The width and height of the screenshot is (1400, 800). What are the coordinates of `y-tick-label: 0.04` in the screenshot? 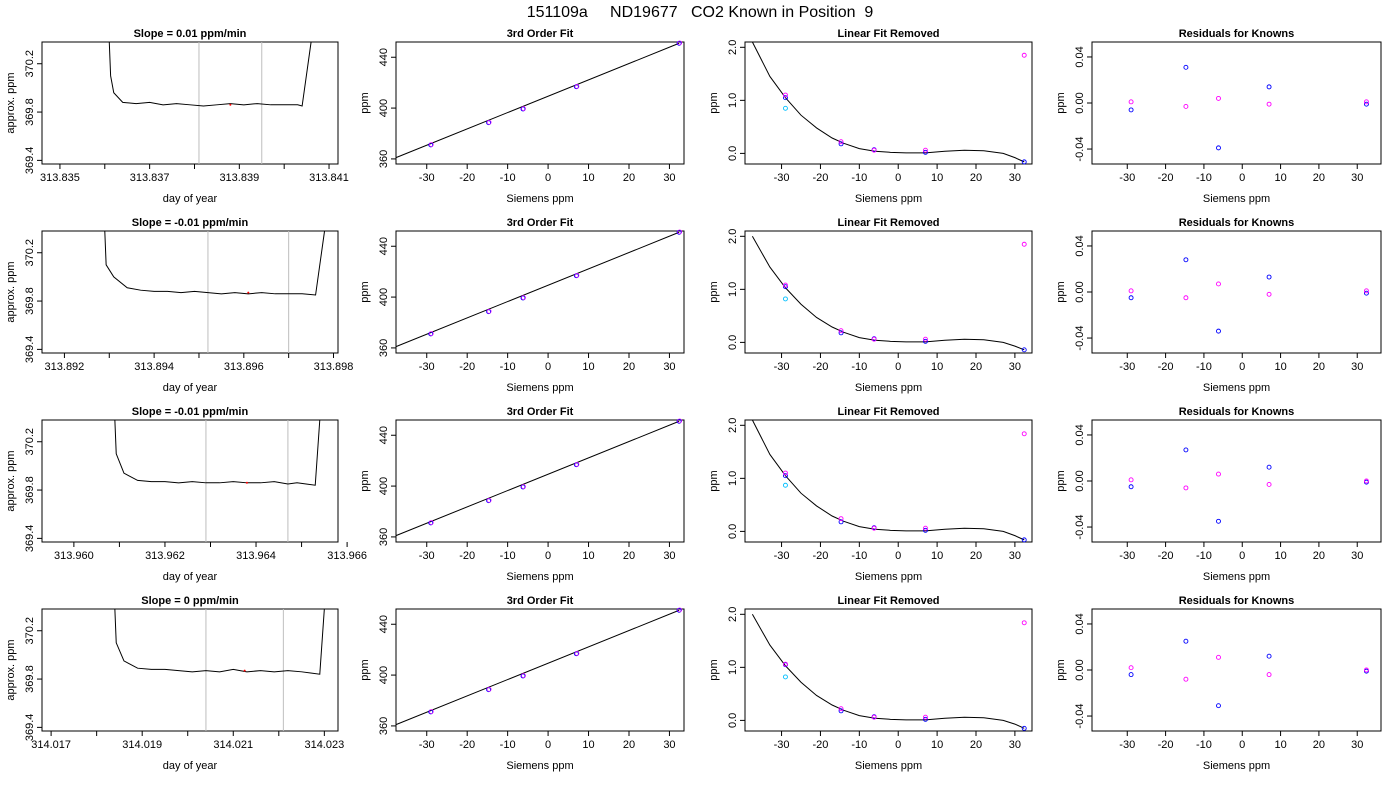 It's located at (1080, 56).